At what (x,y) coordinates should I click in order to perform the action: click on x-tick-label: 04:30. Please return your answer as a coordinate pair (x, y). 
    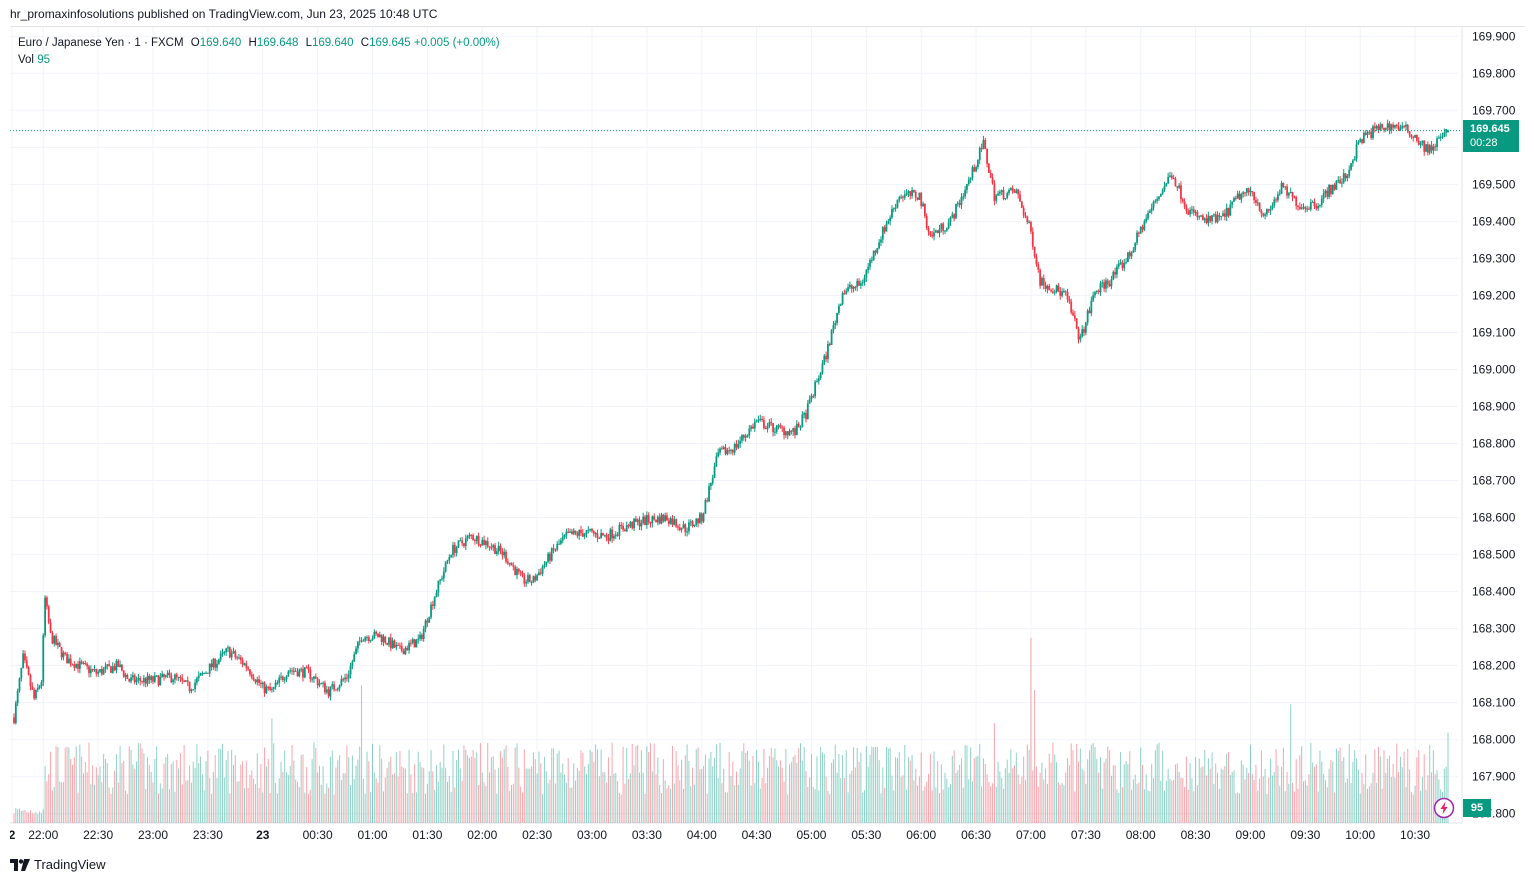
    Looking at the image, I should click on (757, 835).